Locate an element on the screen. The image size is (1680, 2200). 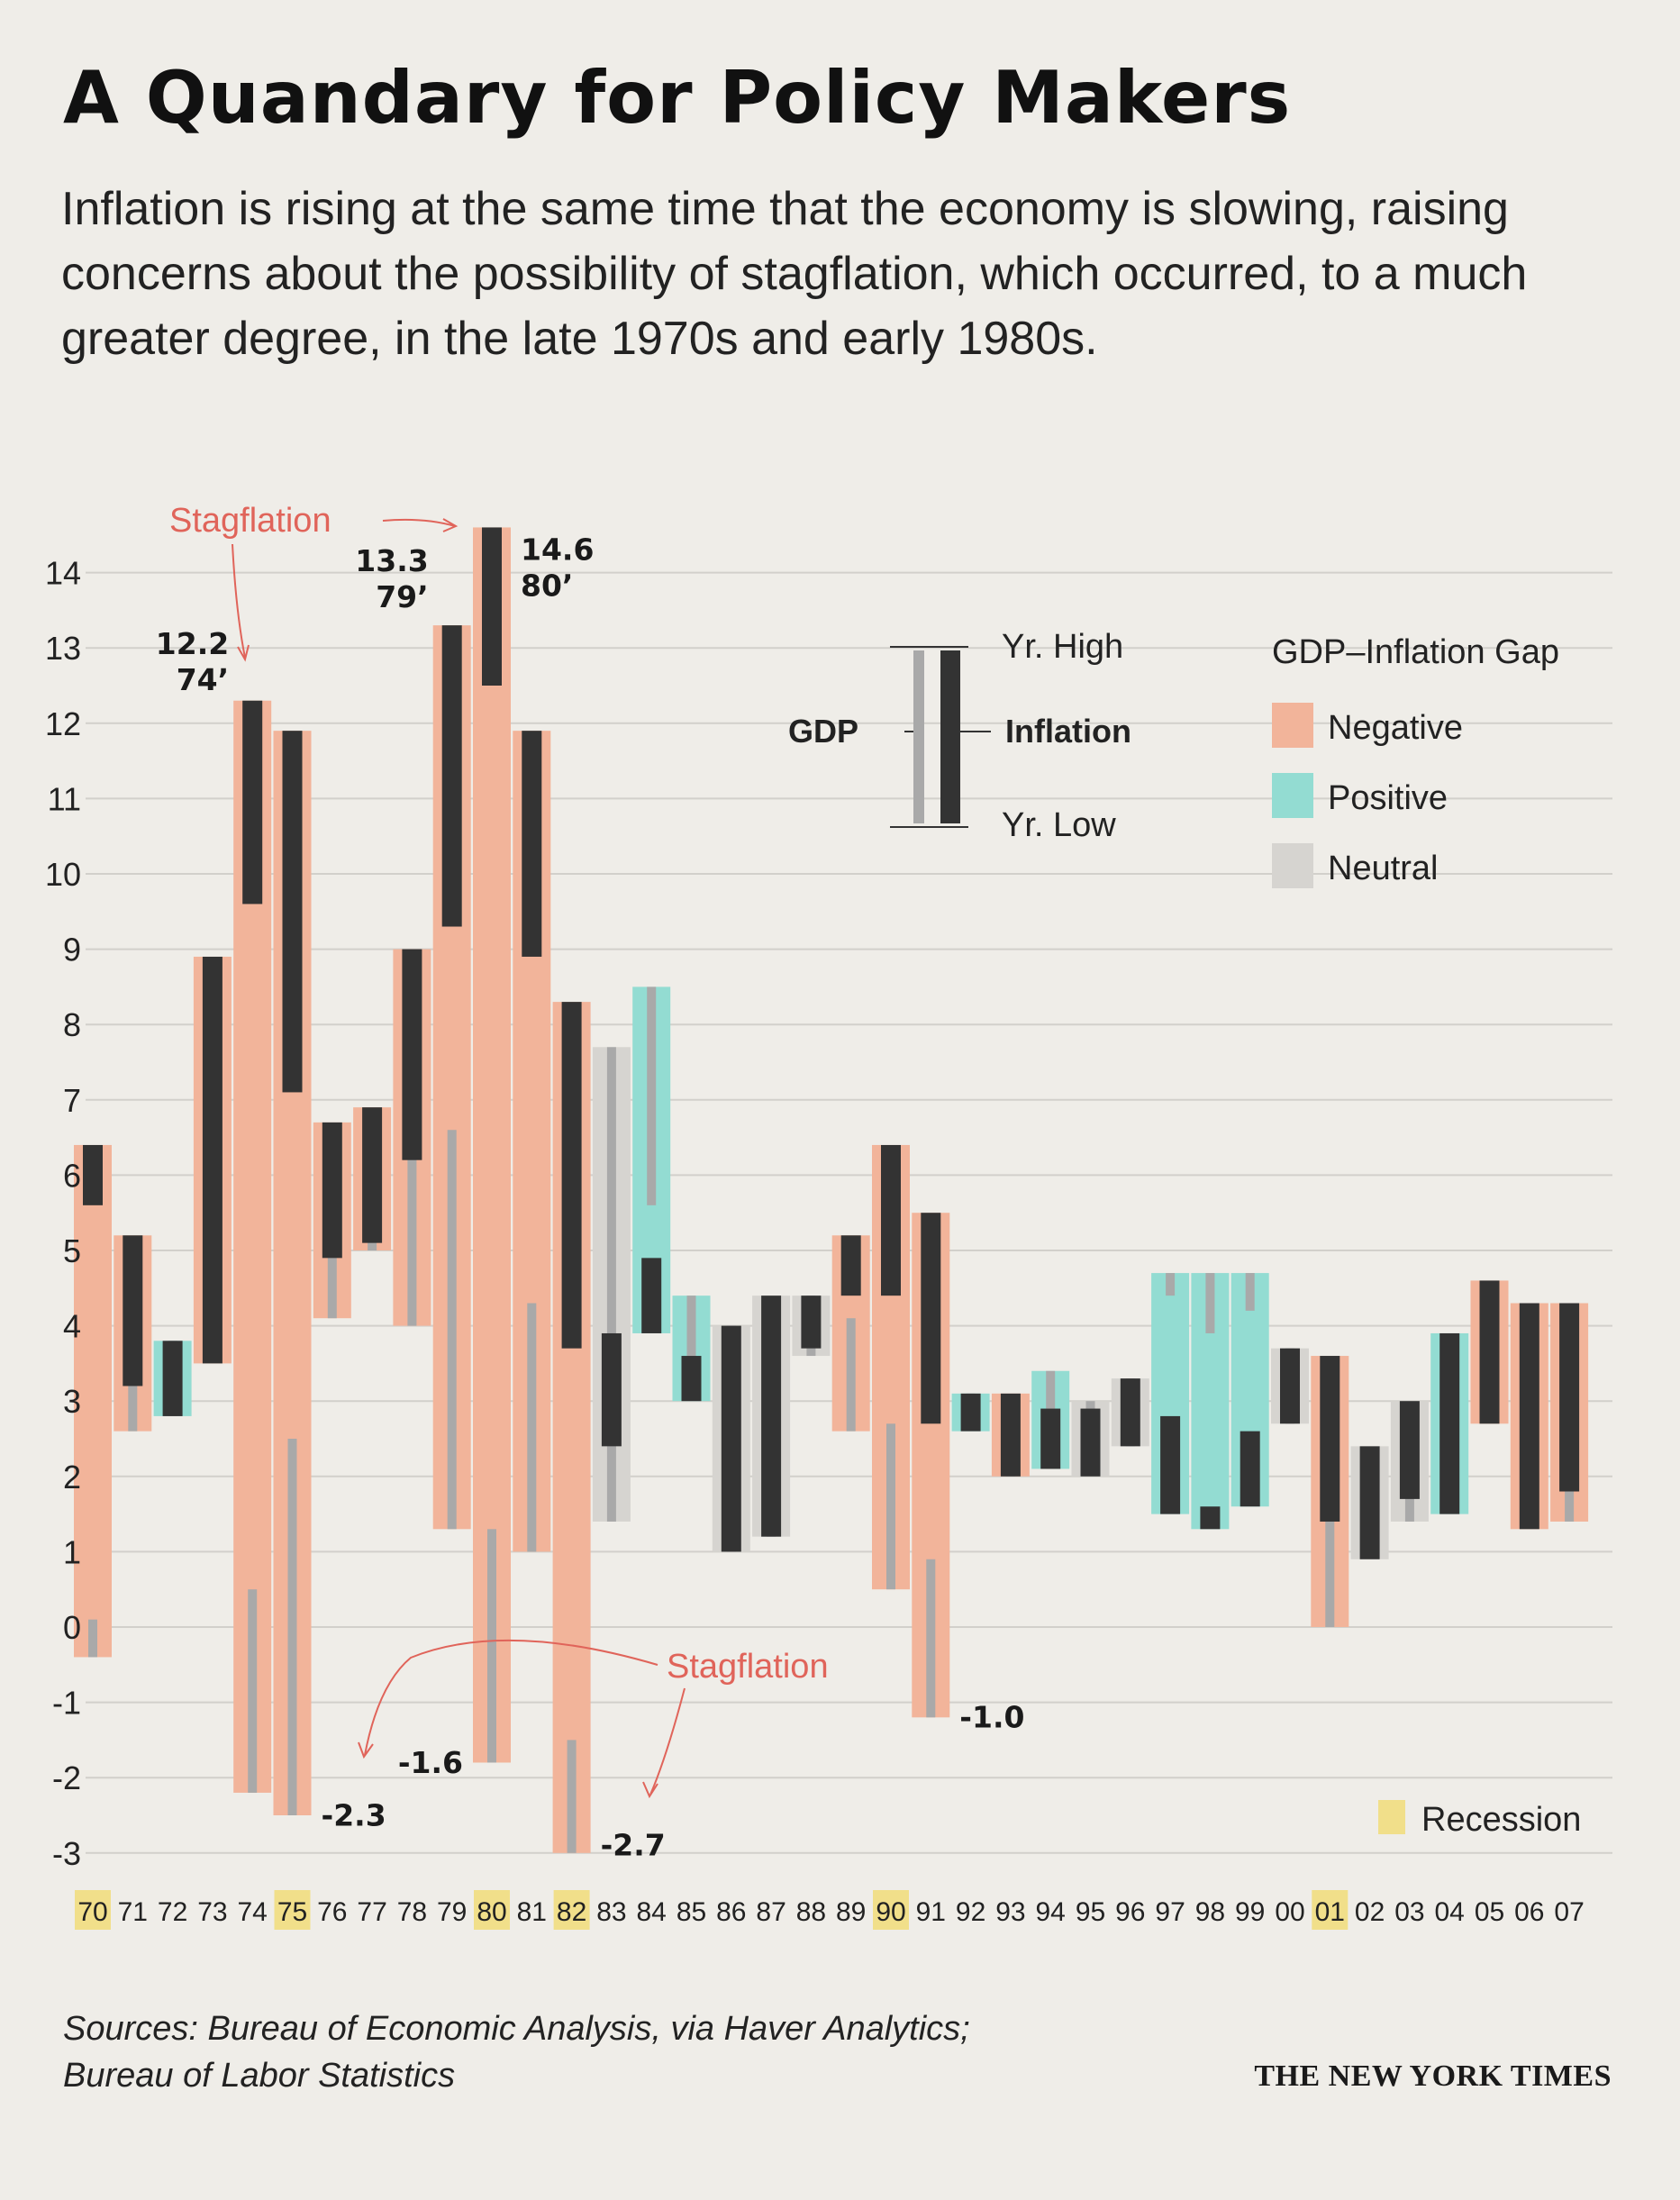
stagflation-label-bottom: Stagflation is located at coordinates (748, 1667).